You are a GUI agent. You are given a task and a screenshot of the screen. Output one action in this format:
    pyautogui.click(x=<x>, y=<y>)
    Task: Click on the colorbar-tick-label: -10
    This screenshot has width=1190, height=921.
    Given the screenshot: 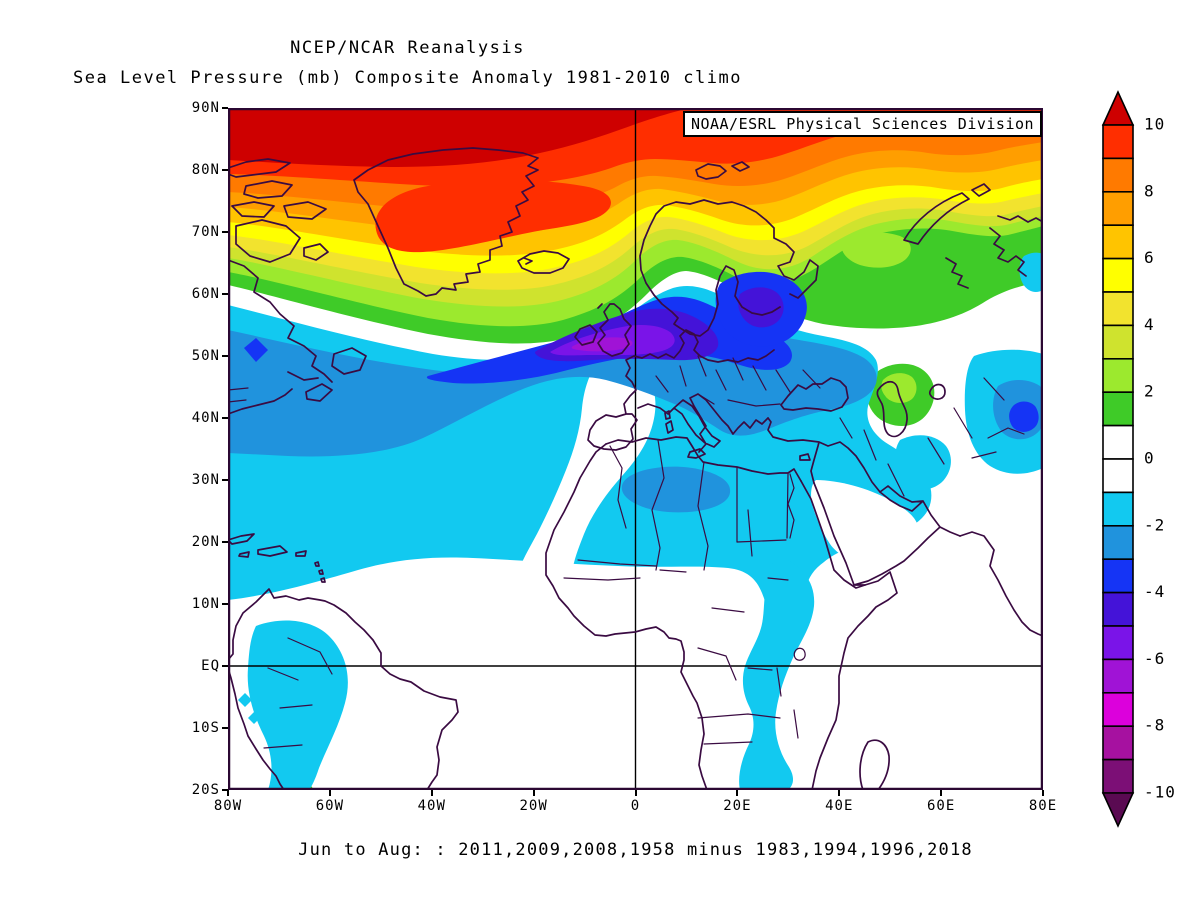 What is the action you would take?
    pyautogui.click(x=1160, y=792)
    